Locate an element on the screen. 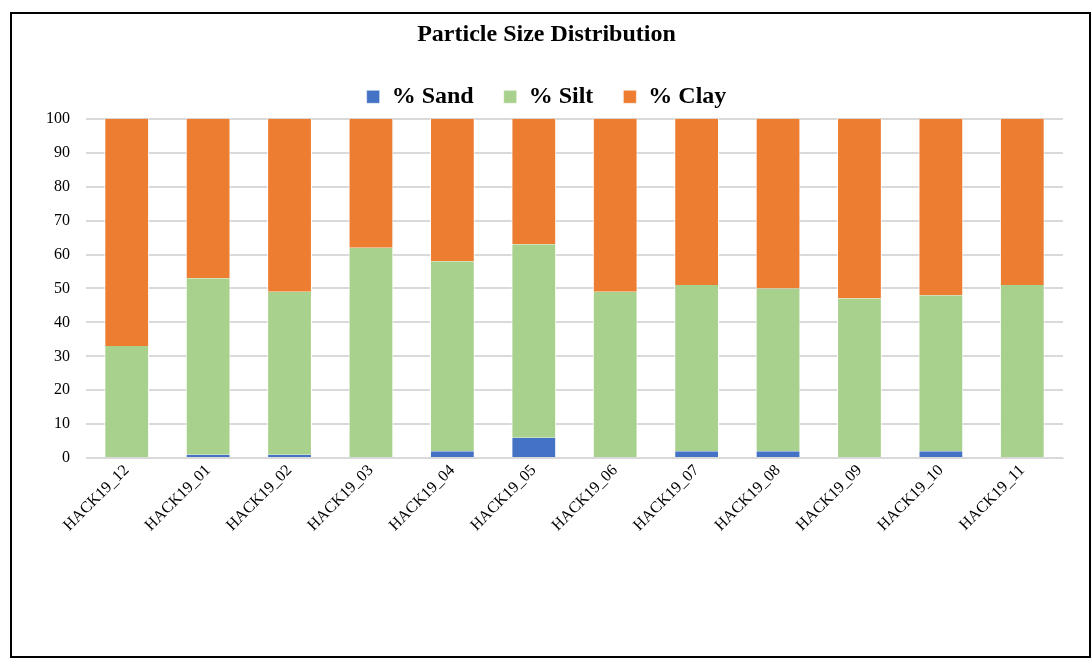 The image size is (1091, 658). y-tick-label: 20 is located at coordinates (62, 389).